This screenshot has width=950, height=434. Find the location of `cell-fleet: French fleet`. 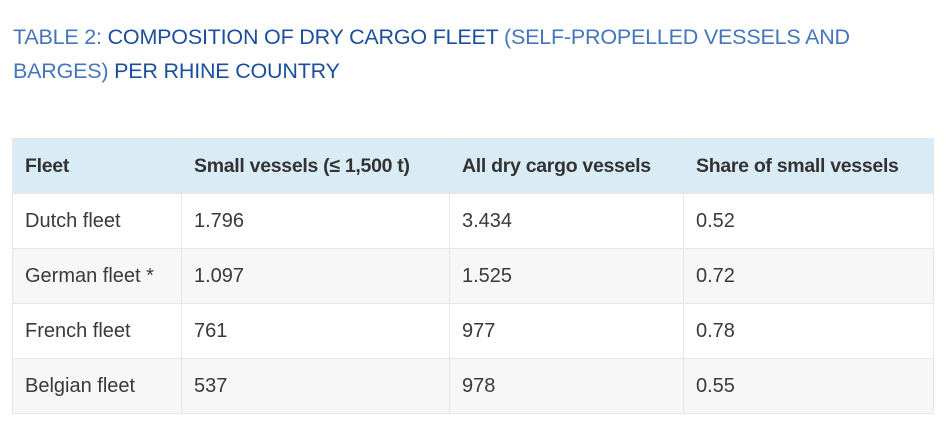

cell-fleet: French fleet is located at coordinates (97, 331).